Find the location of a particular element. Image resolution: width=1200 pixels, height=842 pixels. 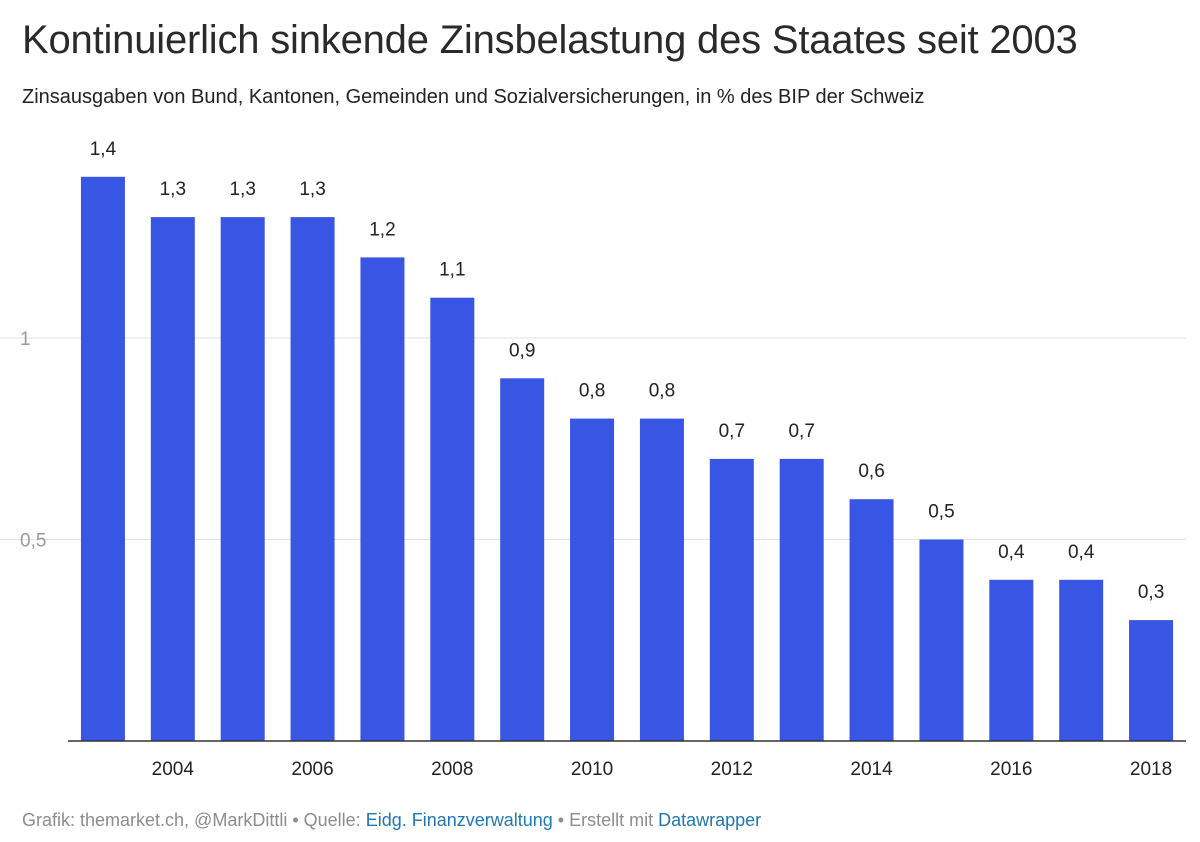

value-label: 0,3 is located at coordinates (1151, 592).